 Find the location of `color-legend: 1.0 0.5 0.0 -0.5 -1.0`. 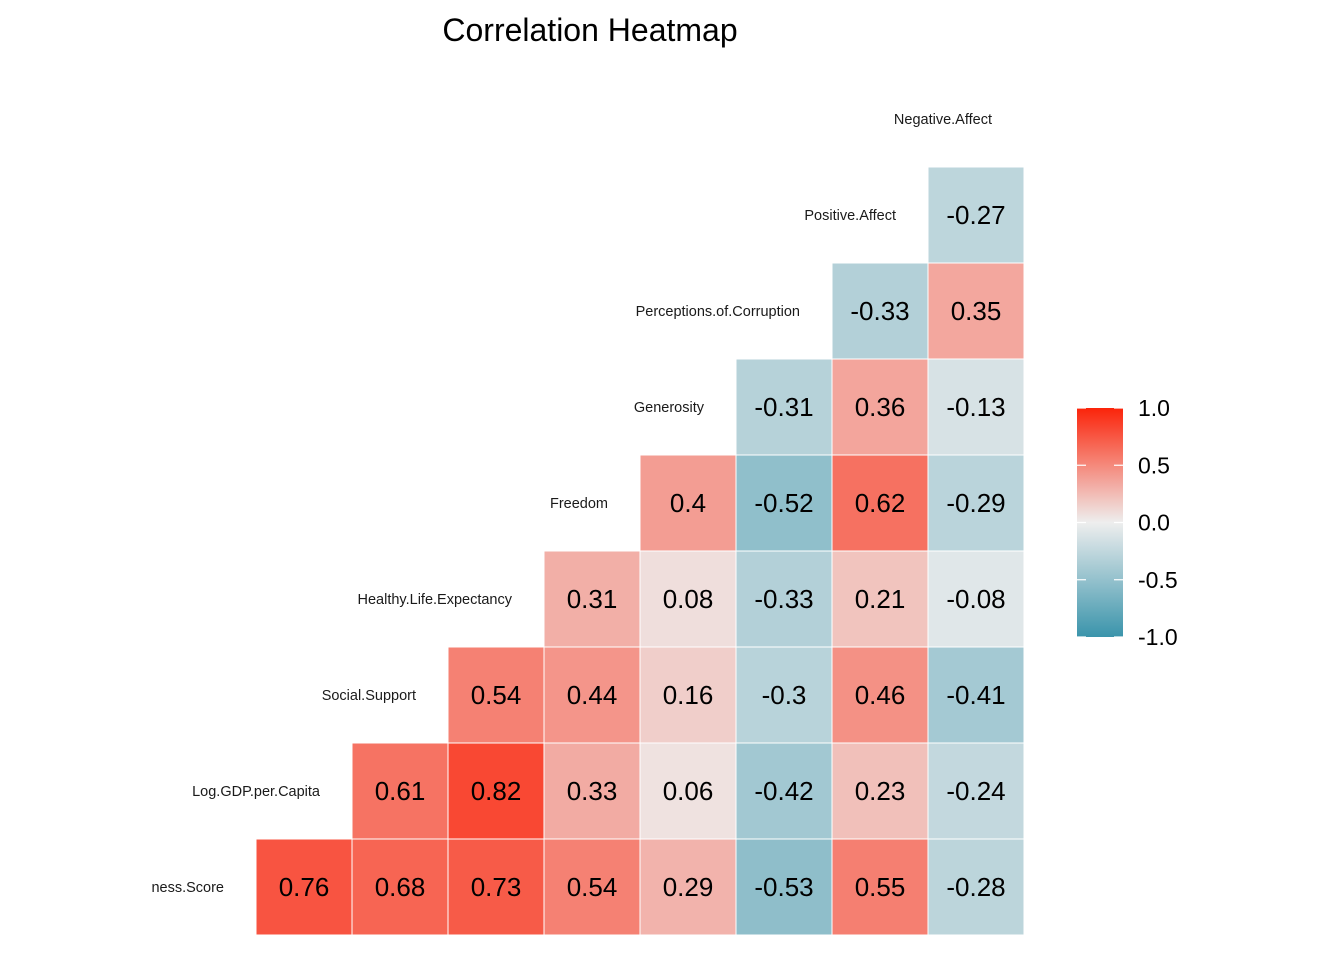

color-legend: 1.0 0.5 0.0 -0.5 -1.0 is located at coordinates (1127, 522).